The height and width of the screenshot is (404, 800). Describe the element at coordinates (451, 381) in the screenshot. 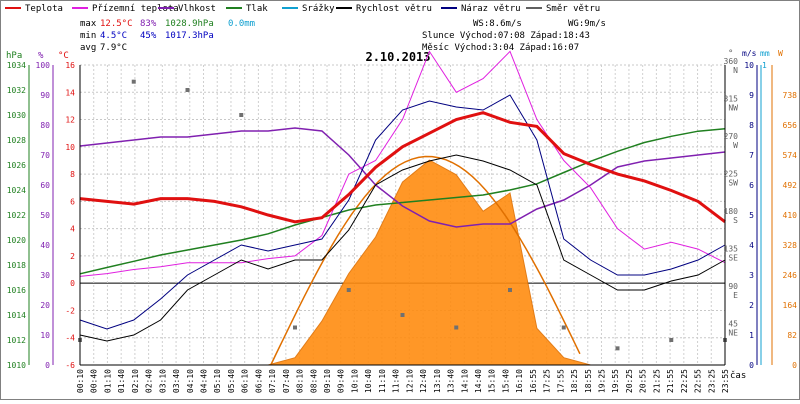

I see `axis-time-tick-27: 13:40` at that location.